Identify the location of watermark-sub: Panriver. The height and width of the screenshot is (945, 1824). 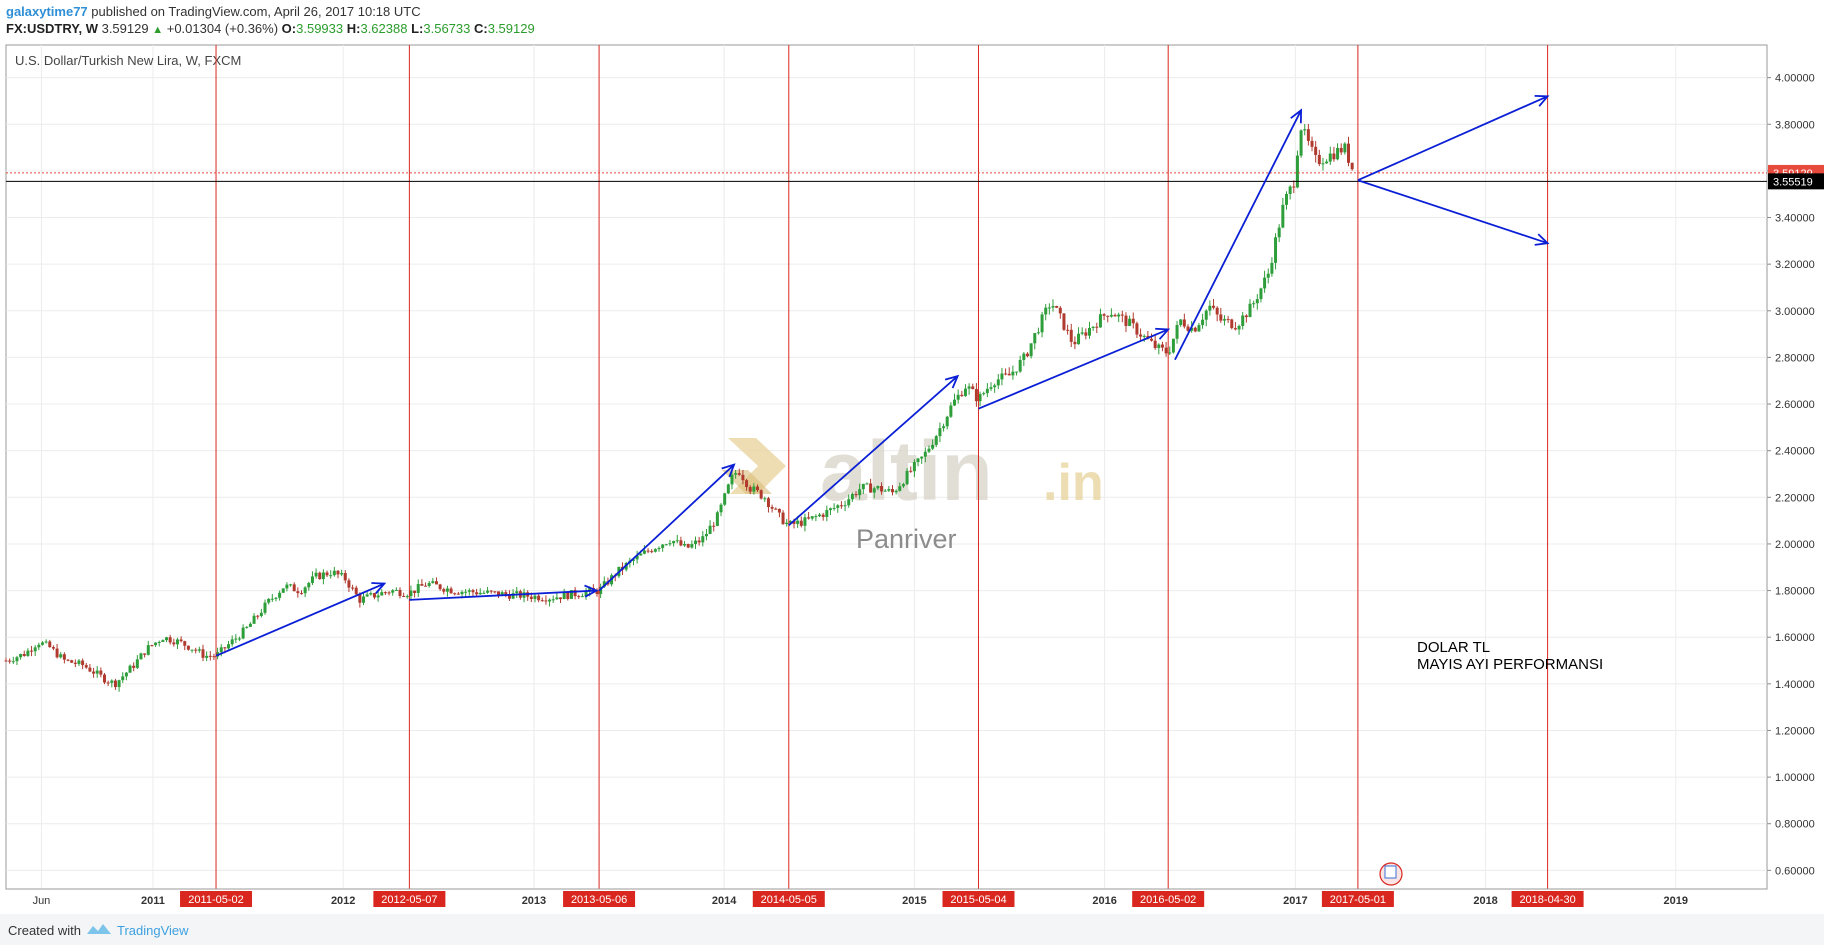
(906, 539).